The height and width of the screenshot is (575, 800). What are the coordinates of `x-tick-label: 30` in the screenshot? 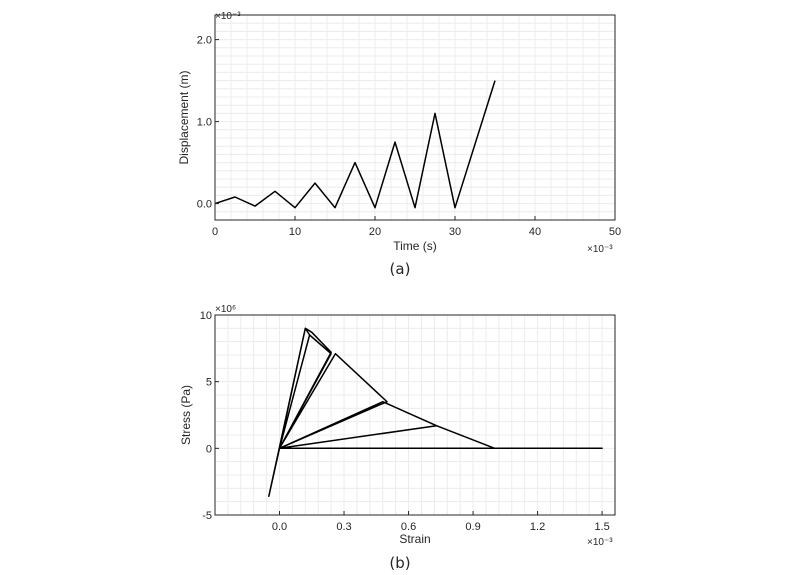 It's located at (455, 232).